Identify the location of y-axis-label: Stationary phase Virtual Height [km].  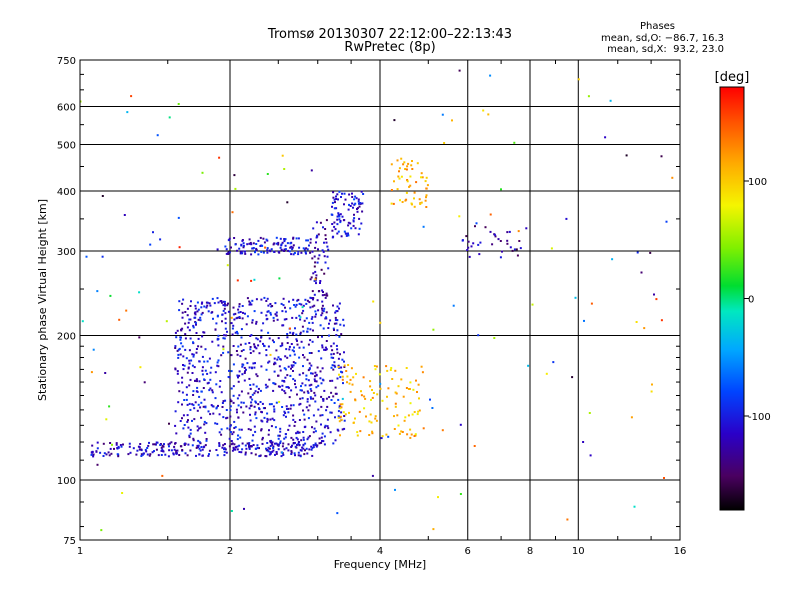
(42, 300).